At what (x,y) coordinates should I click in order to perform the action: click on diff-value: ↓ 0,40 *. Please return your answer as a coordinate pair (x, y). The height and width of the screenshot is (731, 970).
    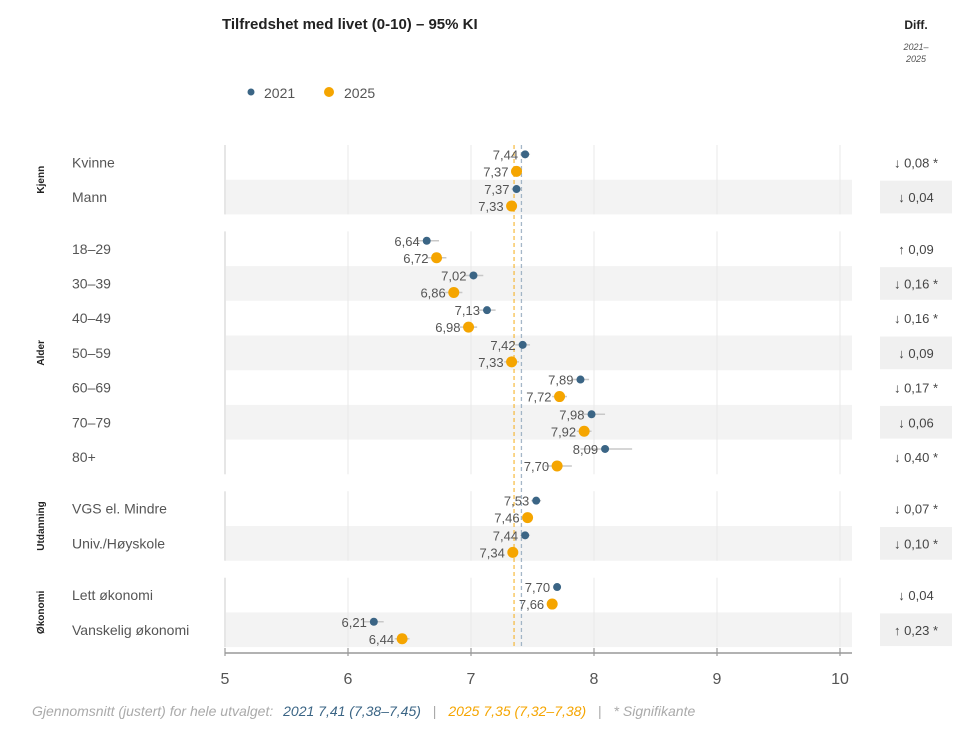
    Looking at the image, I should click on (916, 457).